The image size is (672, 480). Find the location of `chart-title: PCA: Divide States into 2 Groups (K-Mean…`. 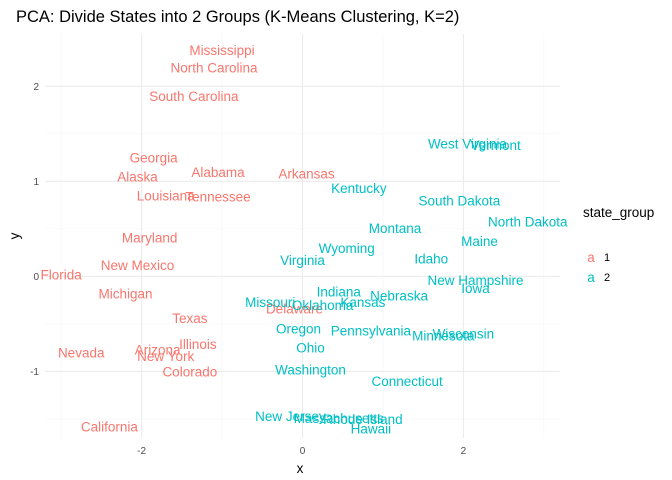

chart-title: PCA: Divide States into 2 Groups (K-Mean… is located at coordinates (237, 17).